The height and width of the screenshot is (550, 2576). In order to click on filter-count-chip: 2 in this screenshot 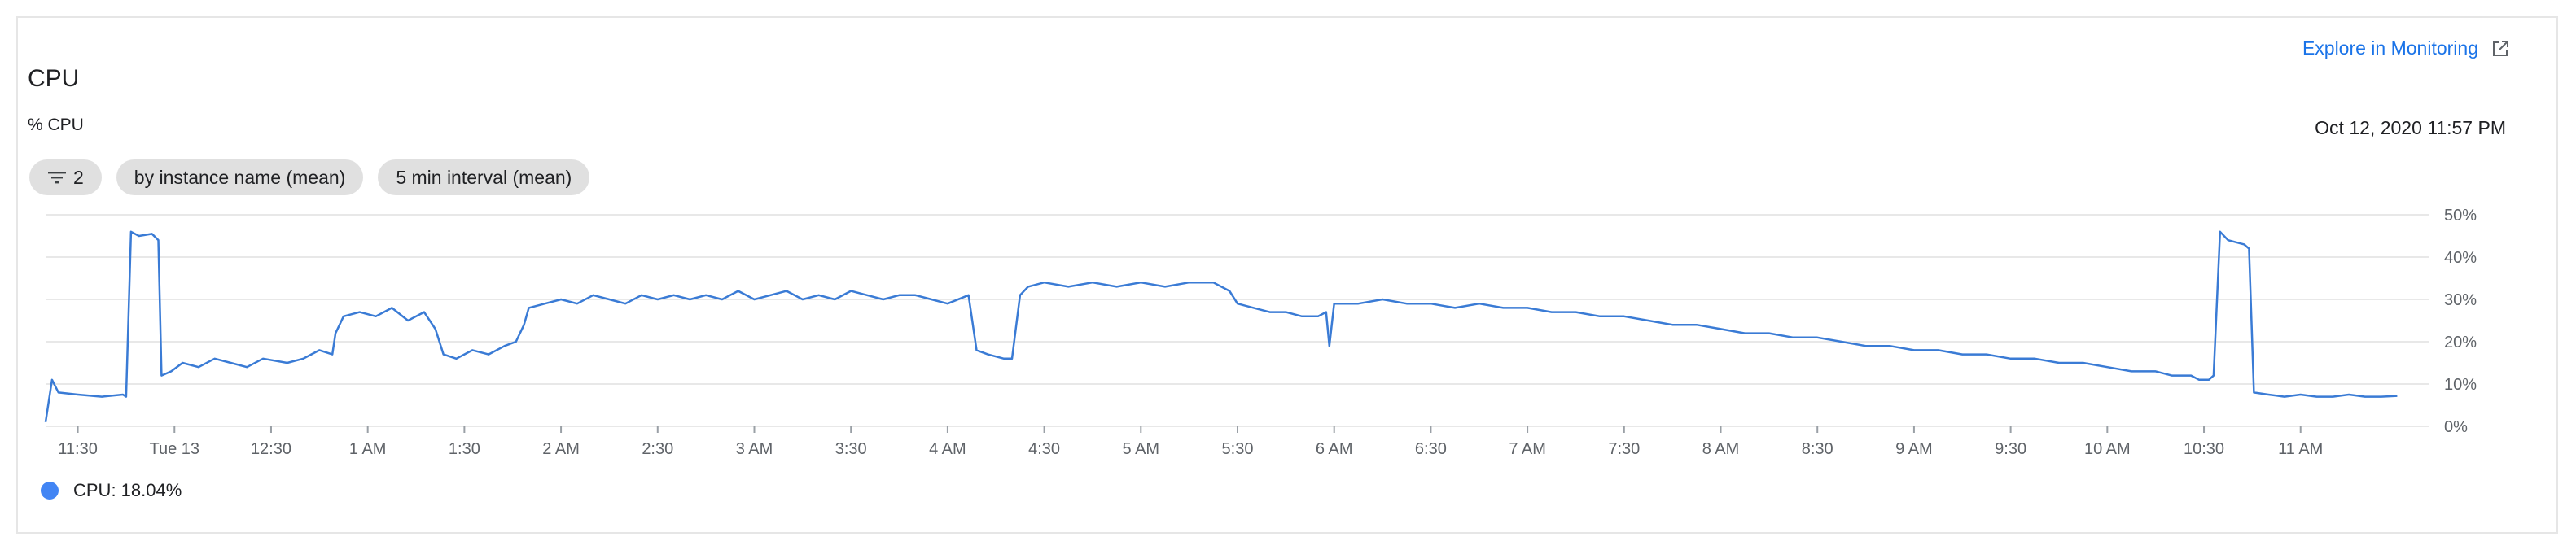, I will do `click(65, 177)`.